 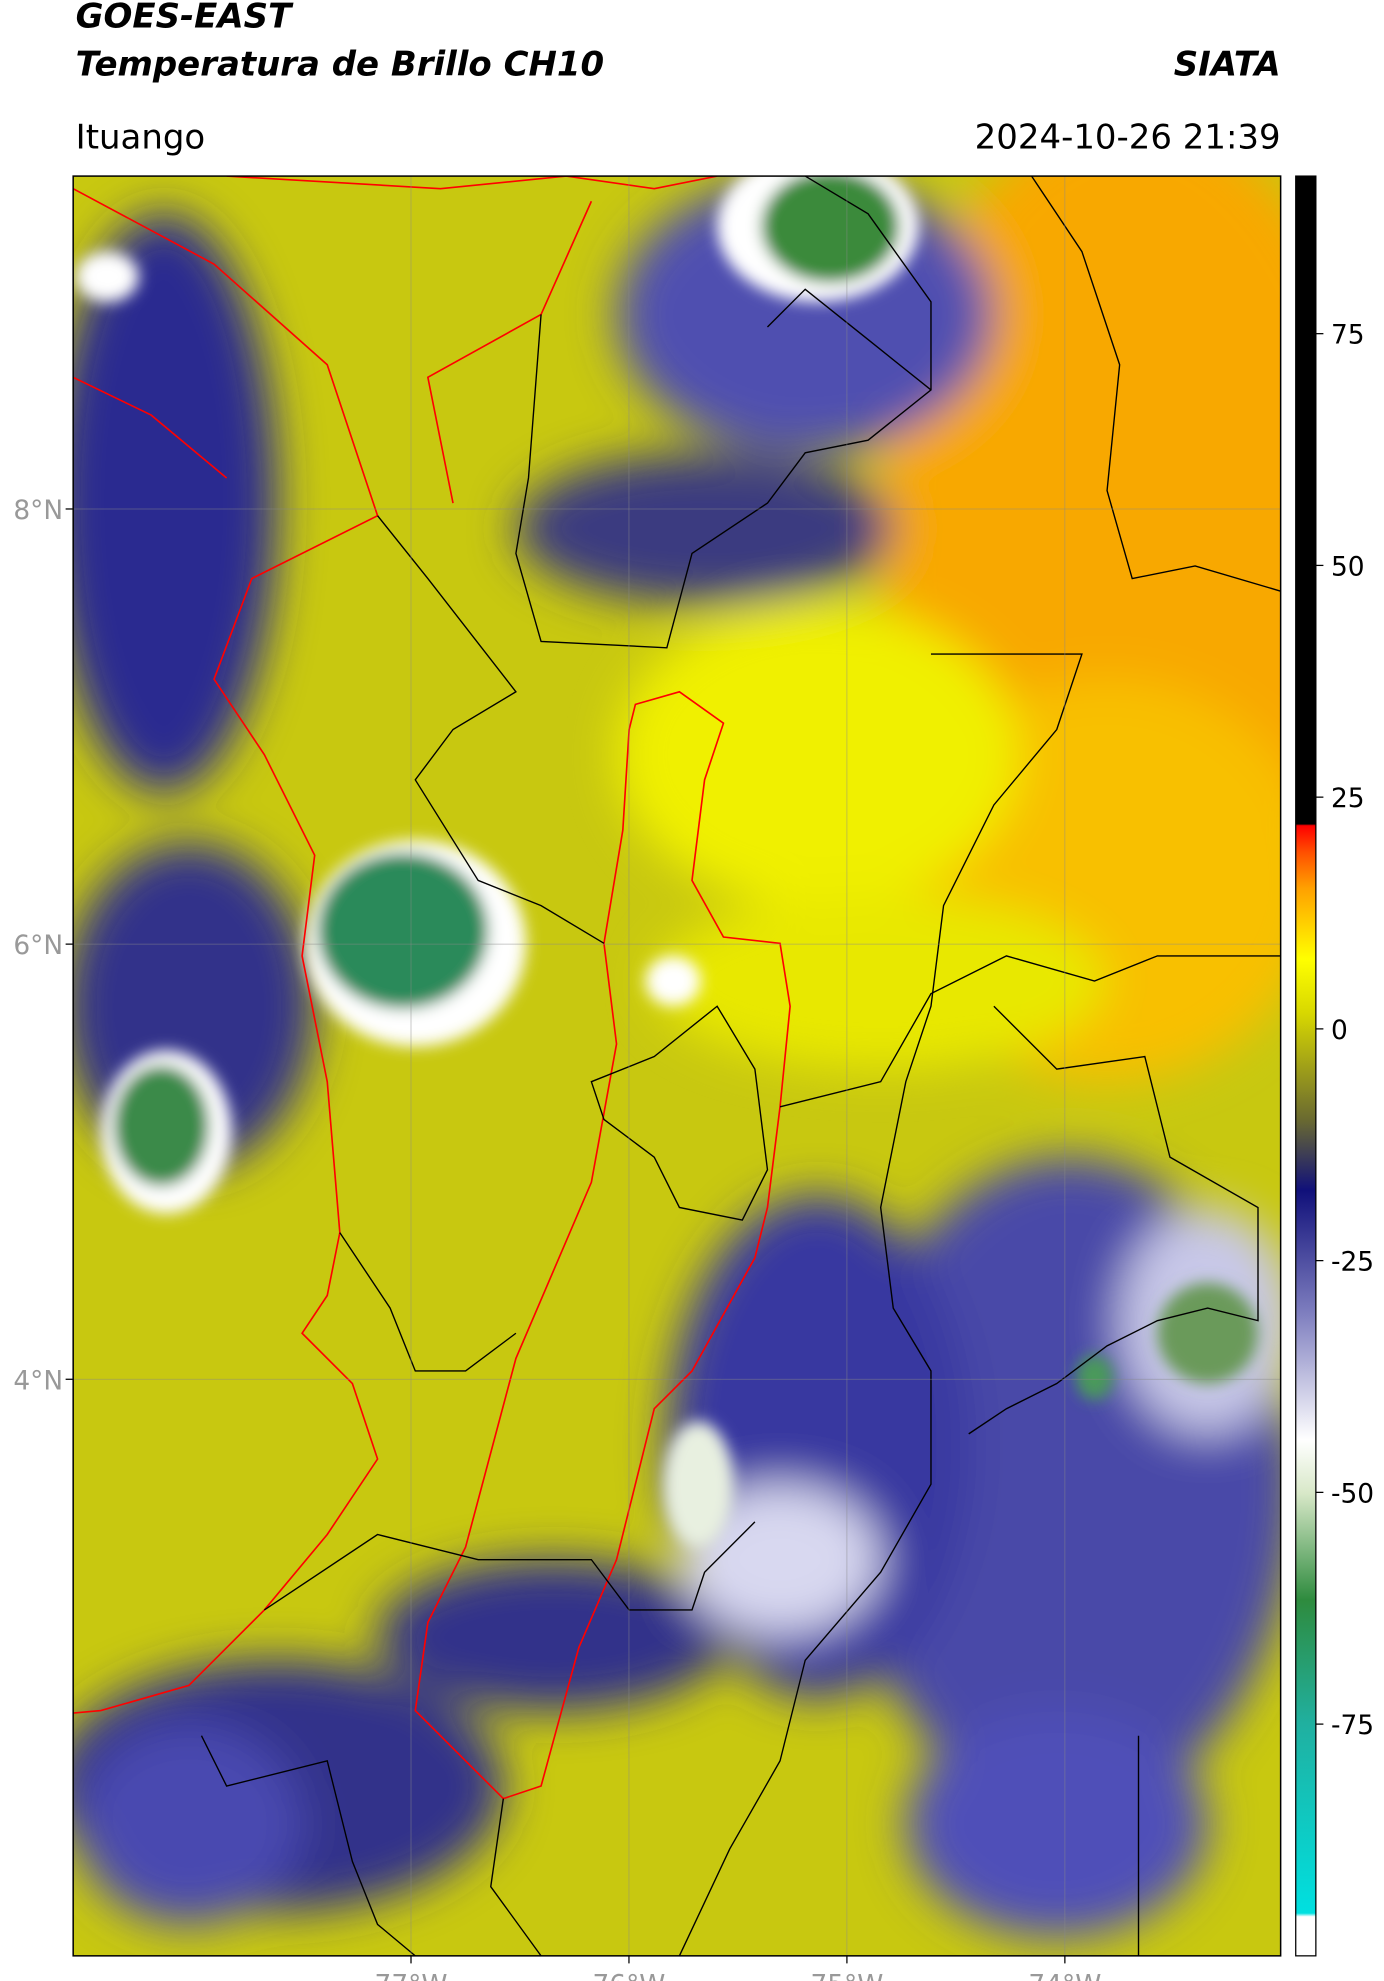 I want to click on lat-tick-label: 6°N, so click(x=38, y=945).